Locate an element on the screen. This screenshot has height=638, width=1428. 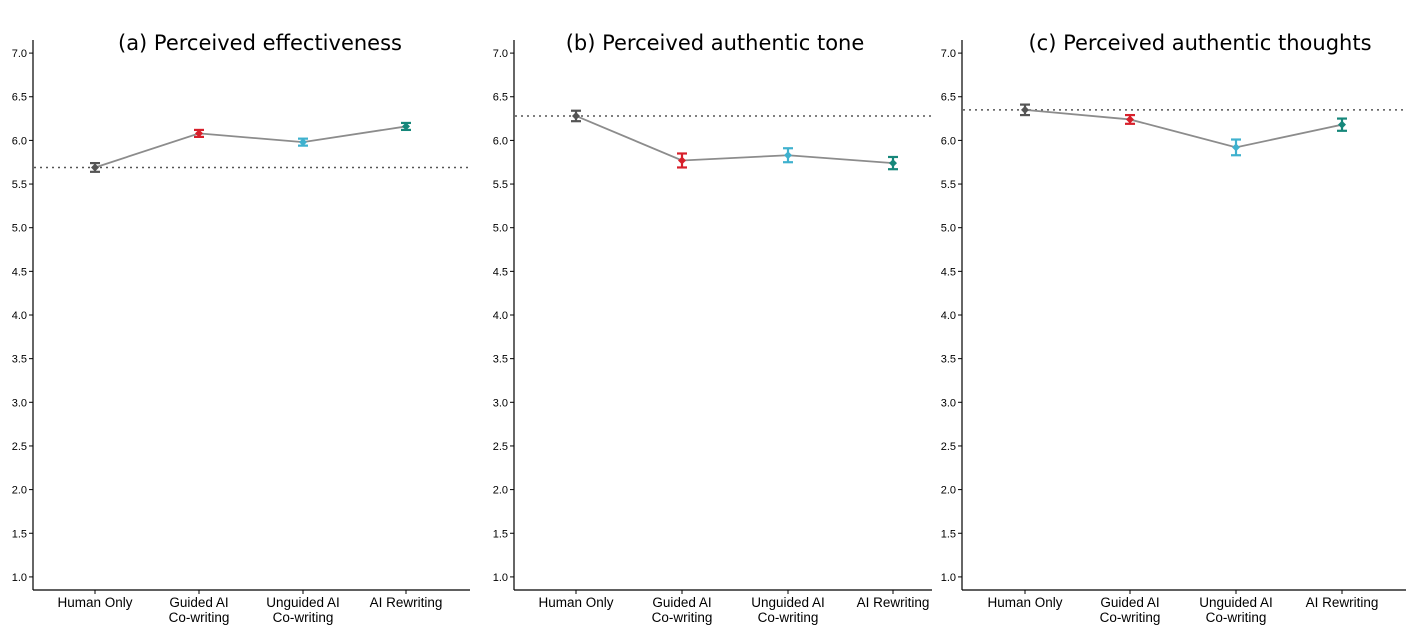
panel-title: (c) Perceived authentic thoughts is located at coordinates (1199, 43).